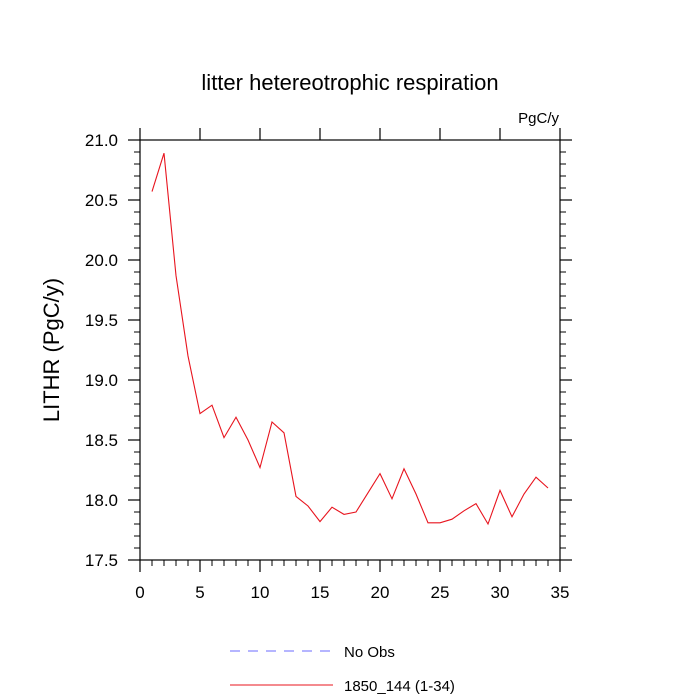 The width and height of the screenshot is (700, 700). I want to click on x-tick-label: 10, so click(260, 592).